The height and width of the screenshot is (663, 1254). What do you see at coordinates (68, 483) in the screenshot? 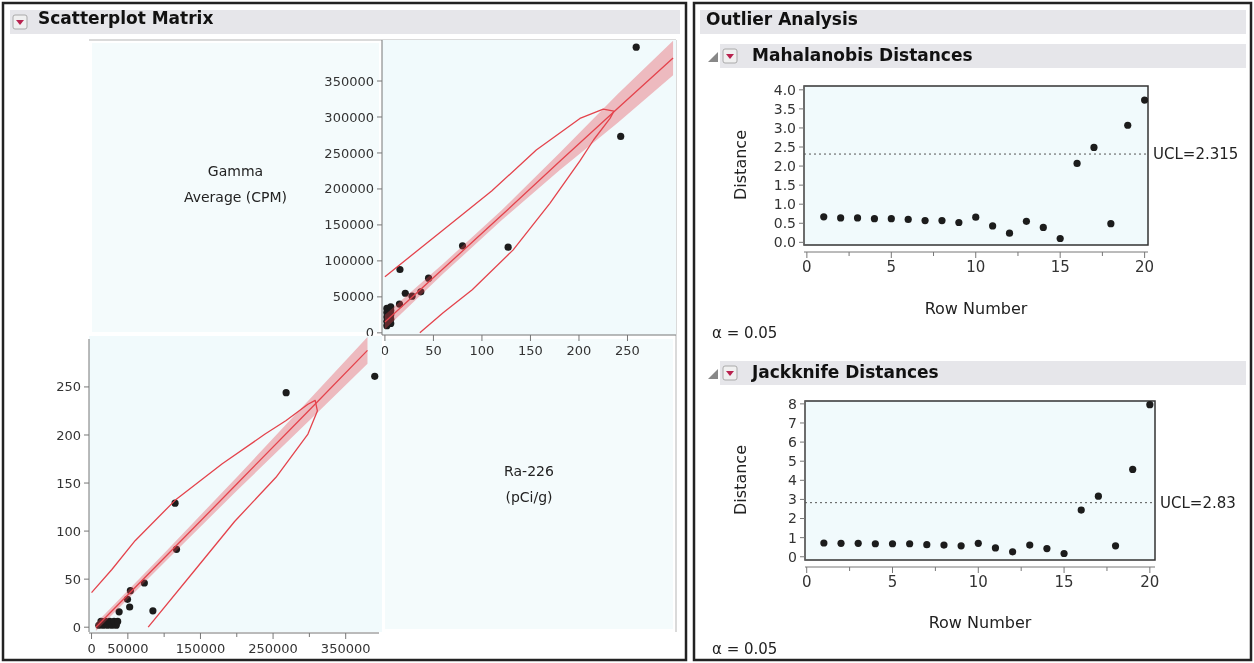
I see `y-tick-label: 150` at bounding box center [68, 483].